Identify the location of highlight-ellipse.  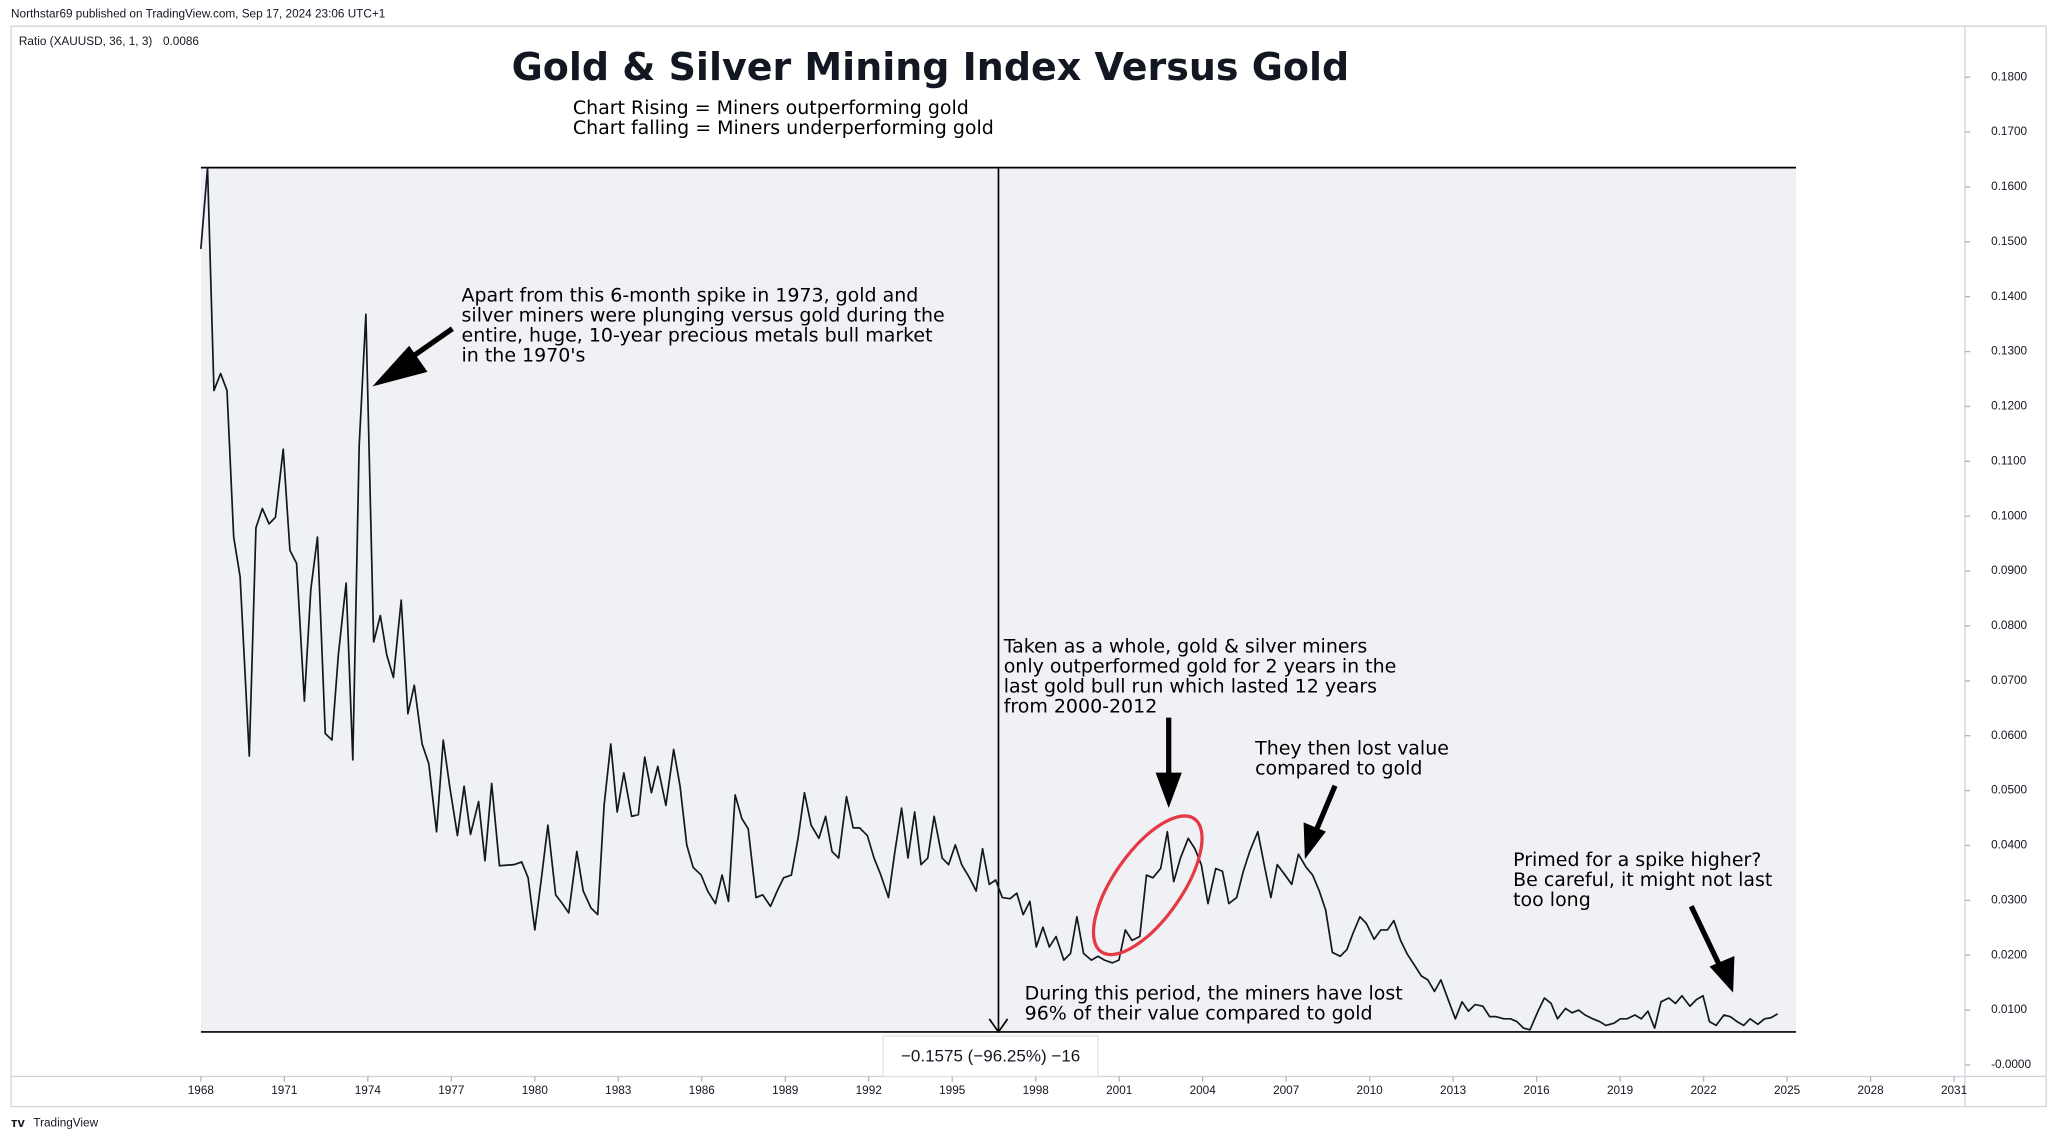
(1147, 885).